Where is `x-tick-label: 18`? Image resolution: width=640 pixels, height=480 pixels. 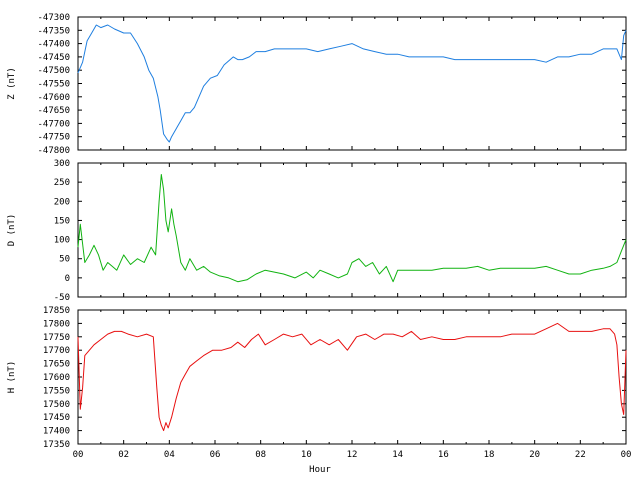
x-tick-label: 18 is located at coordinates (489, 455).